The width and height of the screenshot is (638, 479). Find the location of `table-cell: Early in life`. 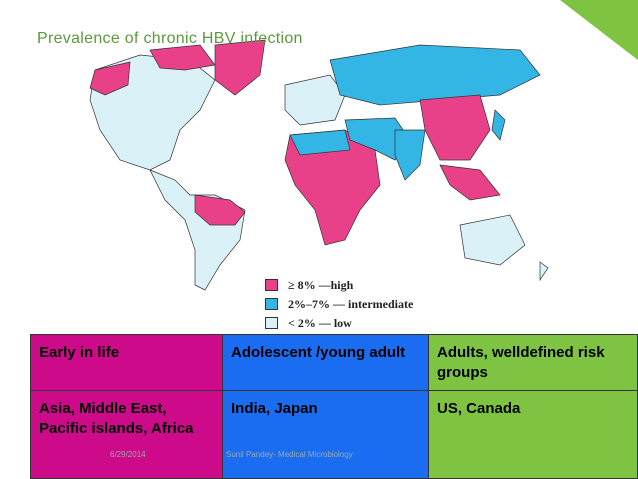

table-cell: Early in life is located at coordinates (126, 362).